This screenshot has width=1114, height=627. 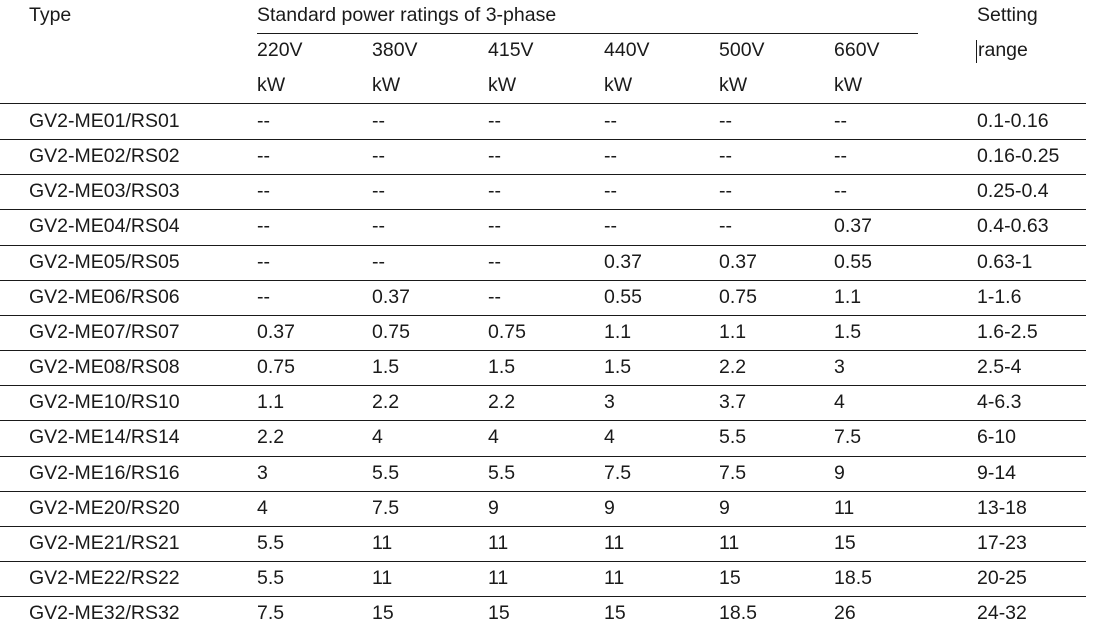 What do you see at coordinates (104, 121) in the screenshot?
I see `row-type: GV2-ME01/RS01` at bounding box center [104, 121].